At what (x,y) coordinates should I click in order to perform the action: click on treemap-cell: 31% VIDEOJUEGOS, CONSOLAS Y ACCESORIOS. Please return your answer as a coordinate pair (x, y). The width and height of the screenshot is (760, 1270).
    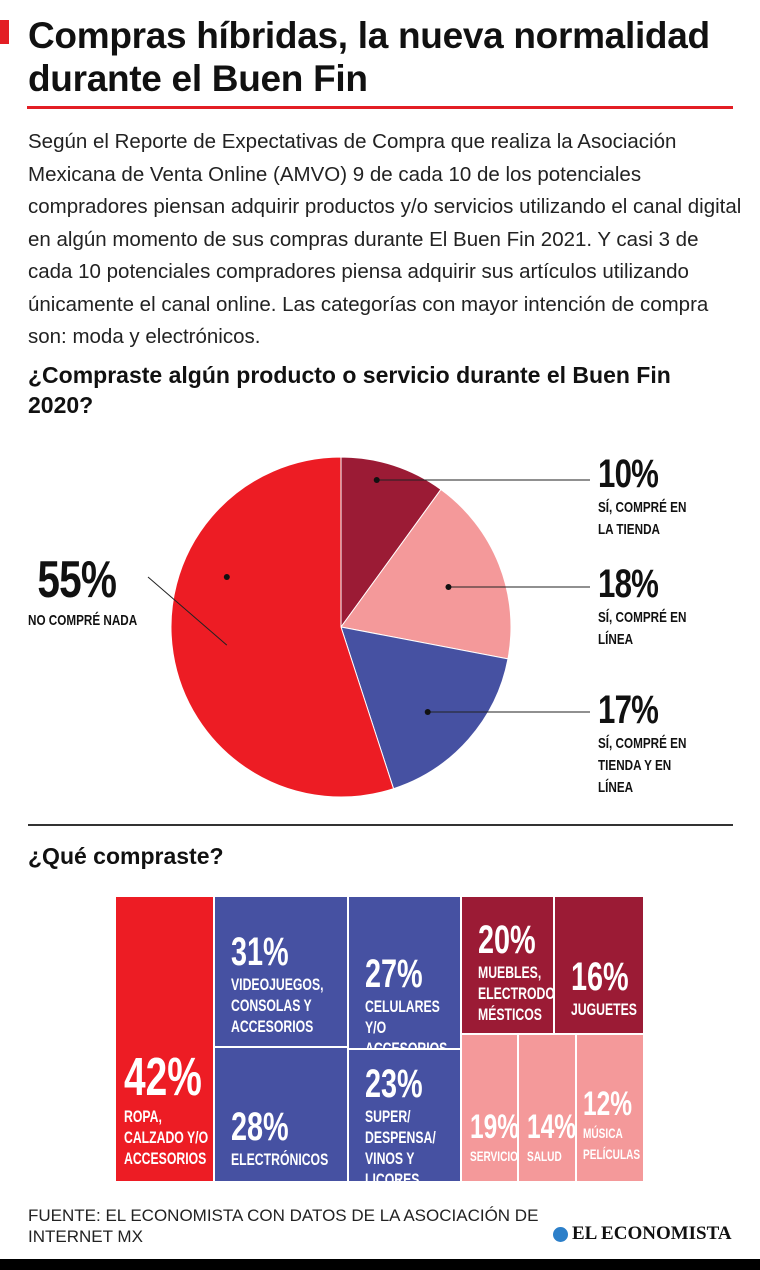
    Looking at the image, I should click on (281, 971).